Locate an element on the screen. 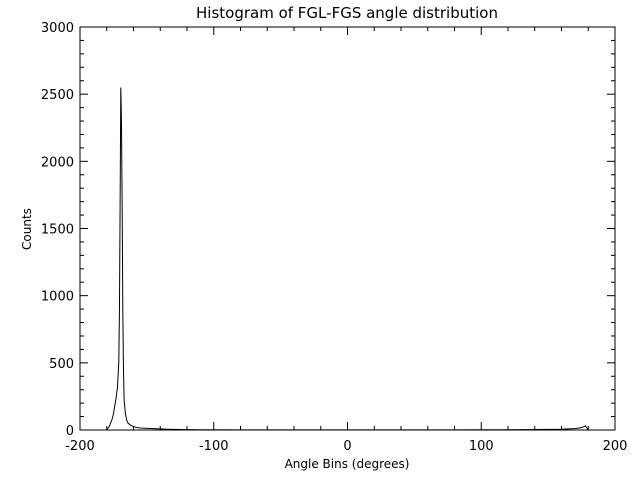 This screenshot has width=640, height=480. y-tick-label: 1500 is located at coordinates (57, 230).